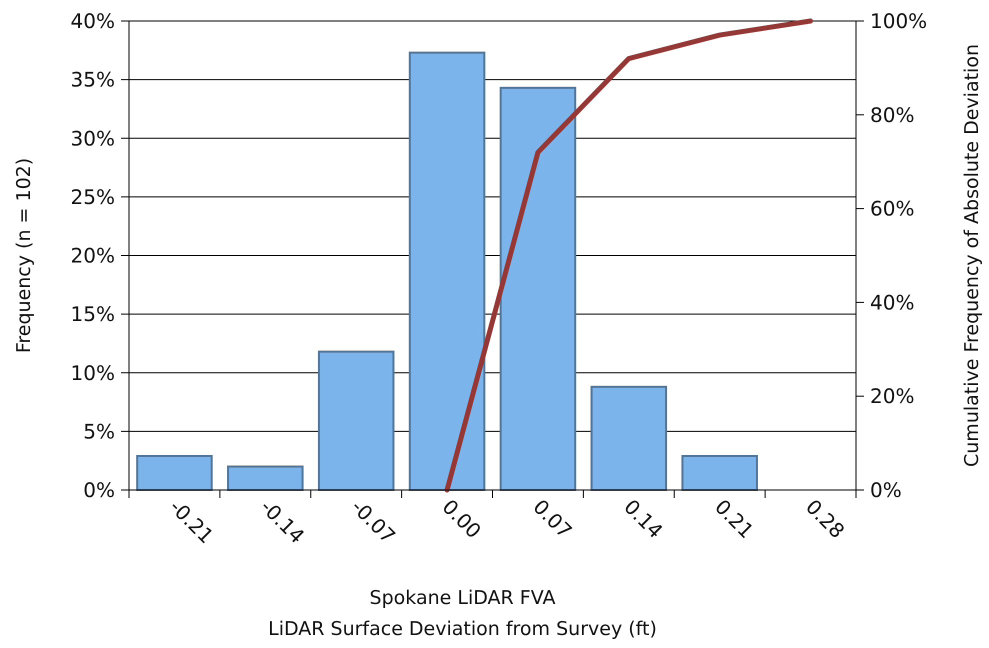 This screenshot has width=989, height=648. What do you see at coordinates (99, 431) in the screenshot?
I see `y-tick-label: 5%` at bounding box center [99, 431].